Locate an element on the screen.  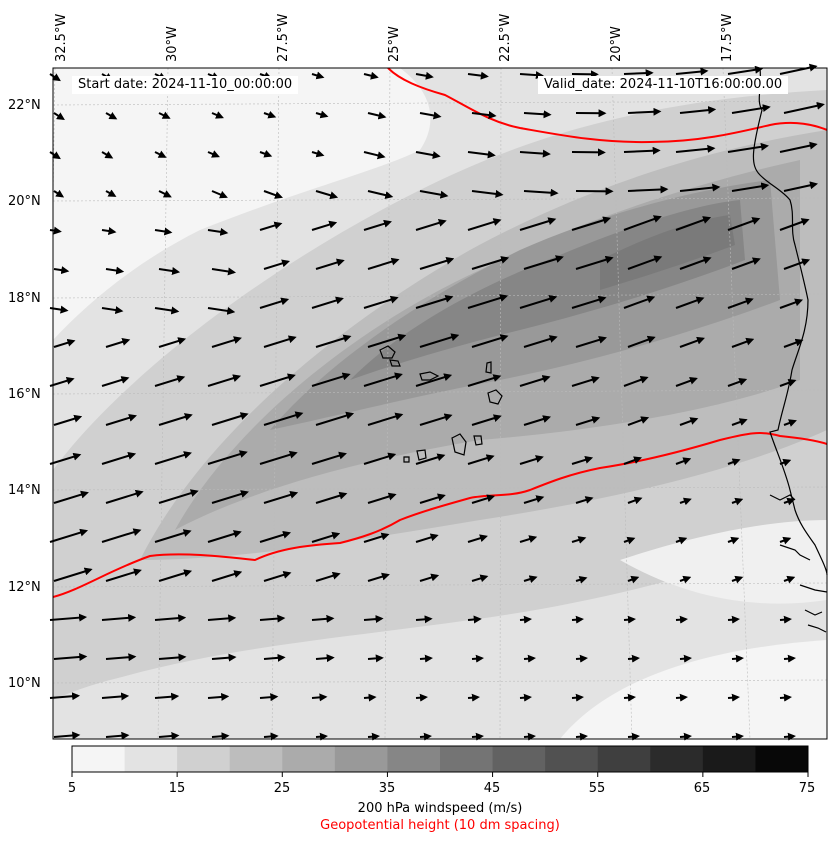
windspeed-band-5-10-south is located at coordinates (693, 689).